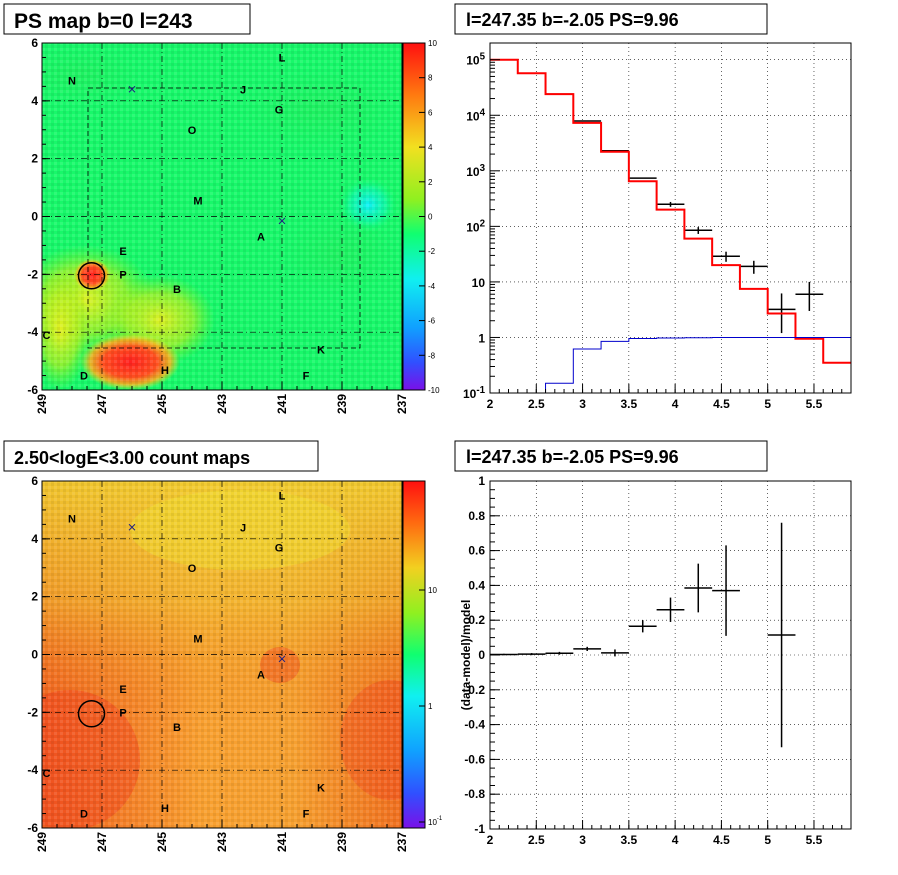 The width and height of the screenshot is (898, 875). What do you see at coordinates (122, 713) in the screenshot?
I see `source-label-P: P` at bounding box center [122, 713].